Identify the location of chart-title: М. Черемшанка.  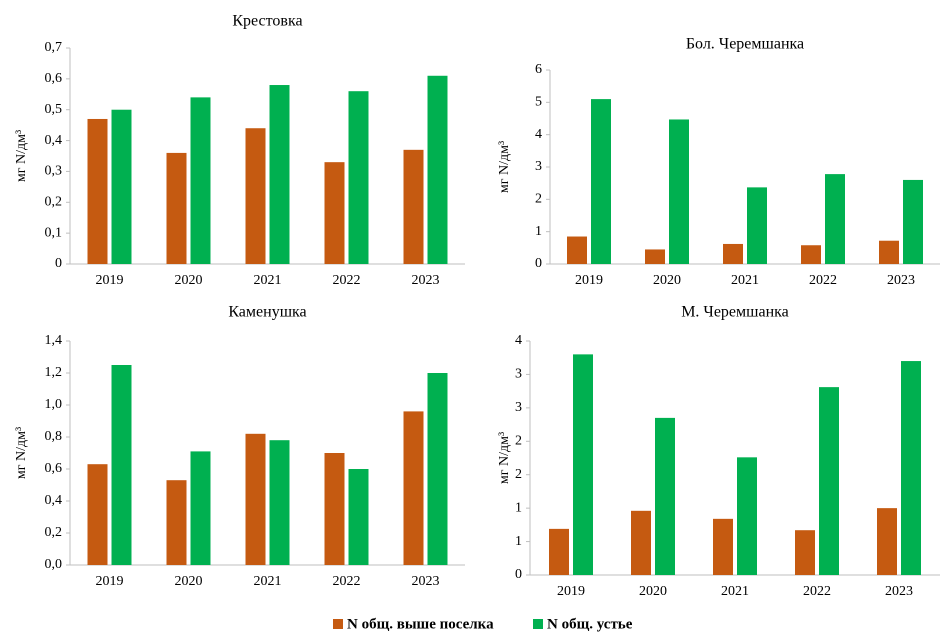
(735, 312).